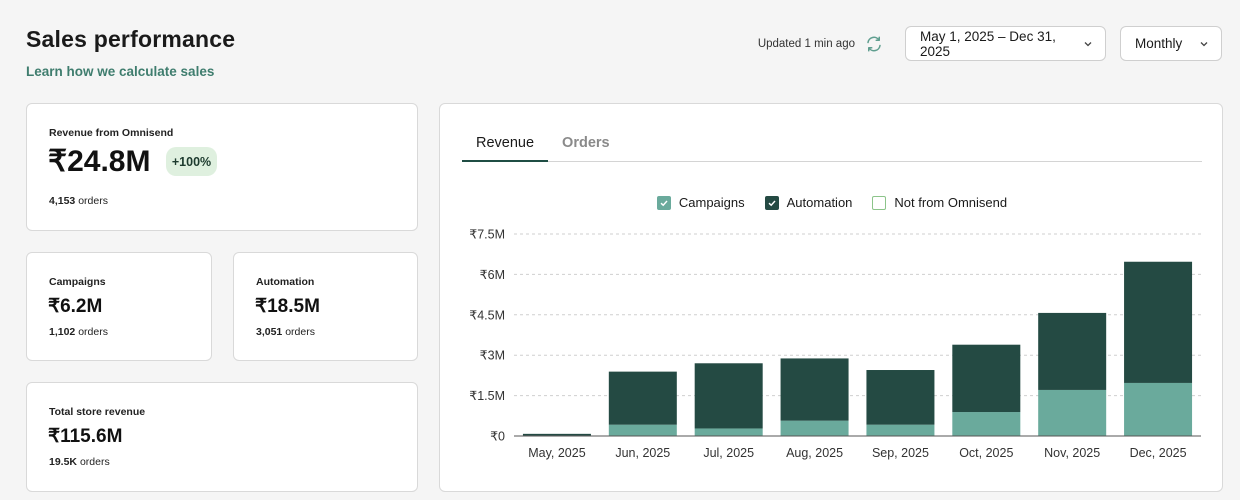 This screenshot has width=1240, height=500. What do you see at coordinates (77, 282) in the screenshot?
I see `campaigns-label: Campaigns` at bounding box center [77, 282].